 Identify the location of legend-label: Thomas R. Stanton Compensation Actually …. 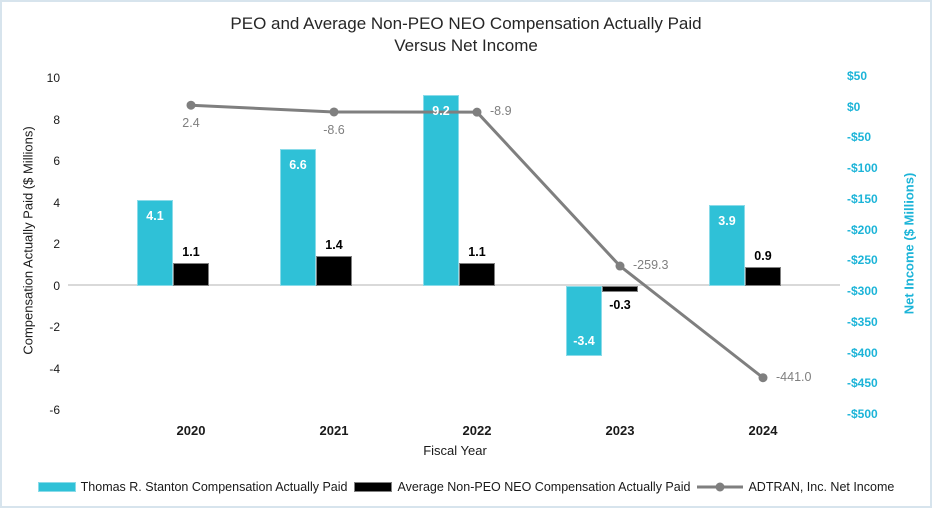
(214, 487).